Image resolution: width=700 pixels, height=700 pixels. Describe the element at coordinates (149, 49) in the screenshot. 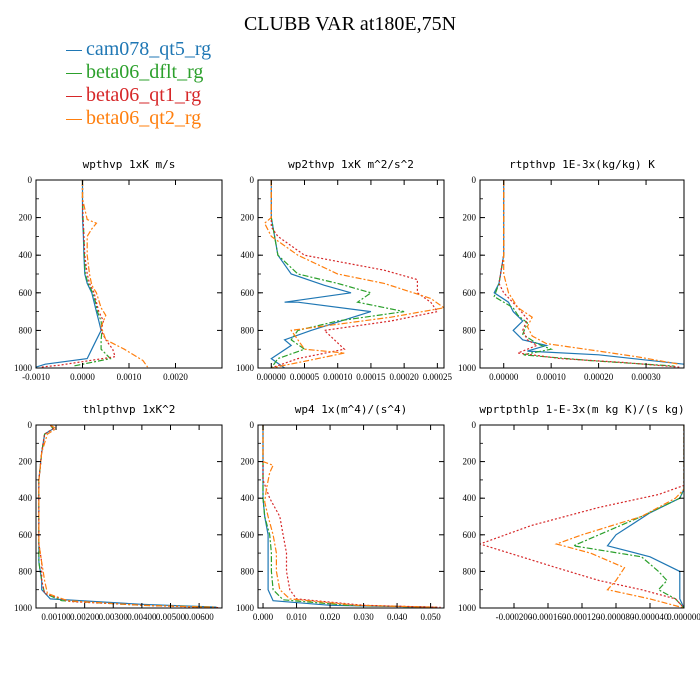

I see `legend-label: cam078_qt5_rg` at that location.